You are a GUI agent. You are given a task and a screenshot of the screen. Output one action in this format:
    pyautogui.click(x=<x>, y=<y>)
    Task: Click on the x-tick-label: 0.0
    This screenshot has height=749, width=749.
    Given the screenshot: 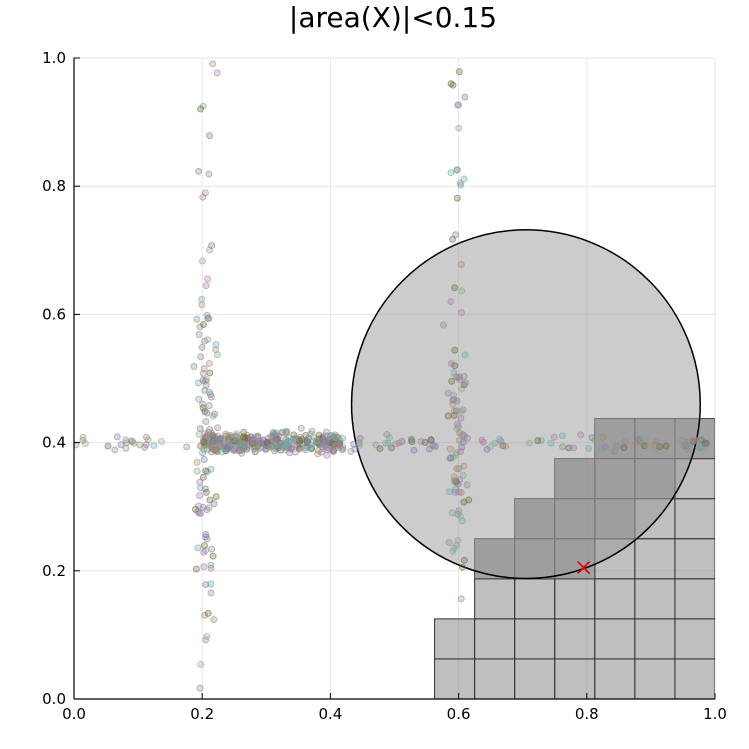 What is the action you would take?
    pyautogui.click(x=74, y=714)
    